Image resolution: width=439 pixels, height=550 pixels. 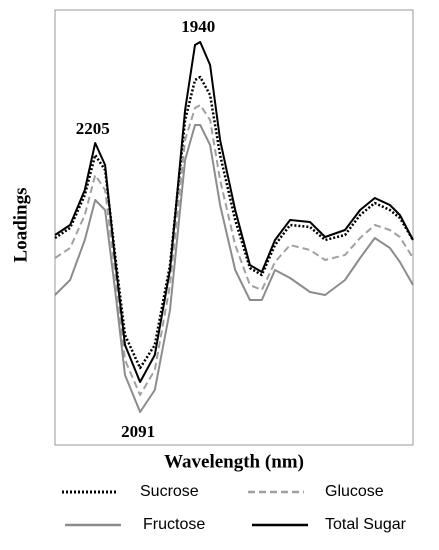 What do you see at coordinates (354, 491) in the screenshot?
I see `legend-label: Glucose` at bounding box center [354, 491].